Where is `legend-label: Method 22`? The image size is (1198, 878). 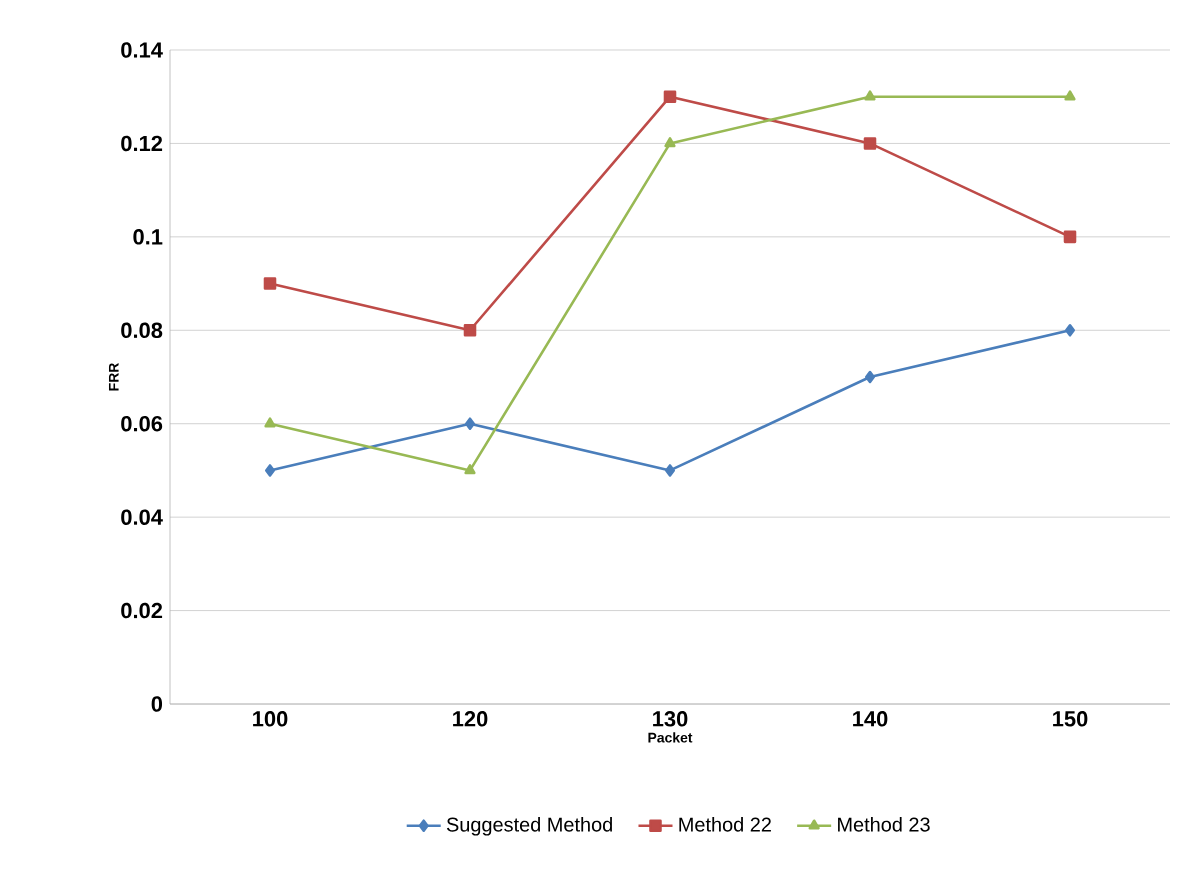 legend-label: Method 22 is located at coordinates (725, 824).